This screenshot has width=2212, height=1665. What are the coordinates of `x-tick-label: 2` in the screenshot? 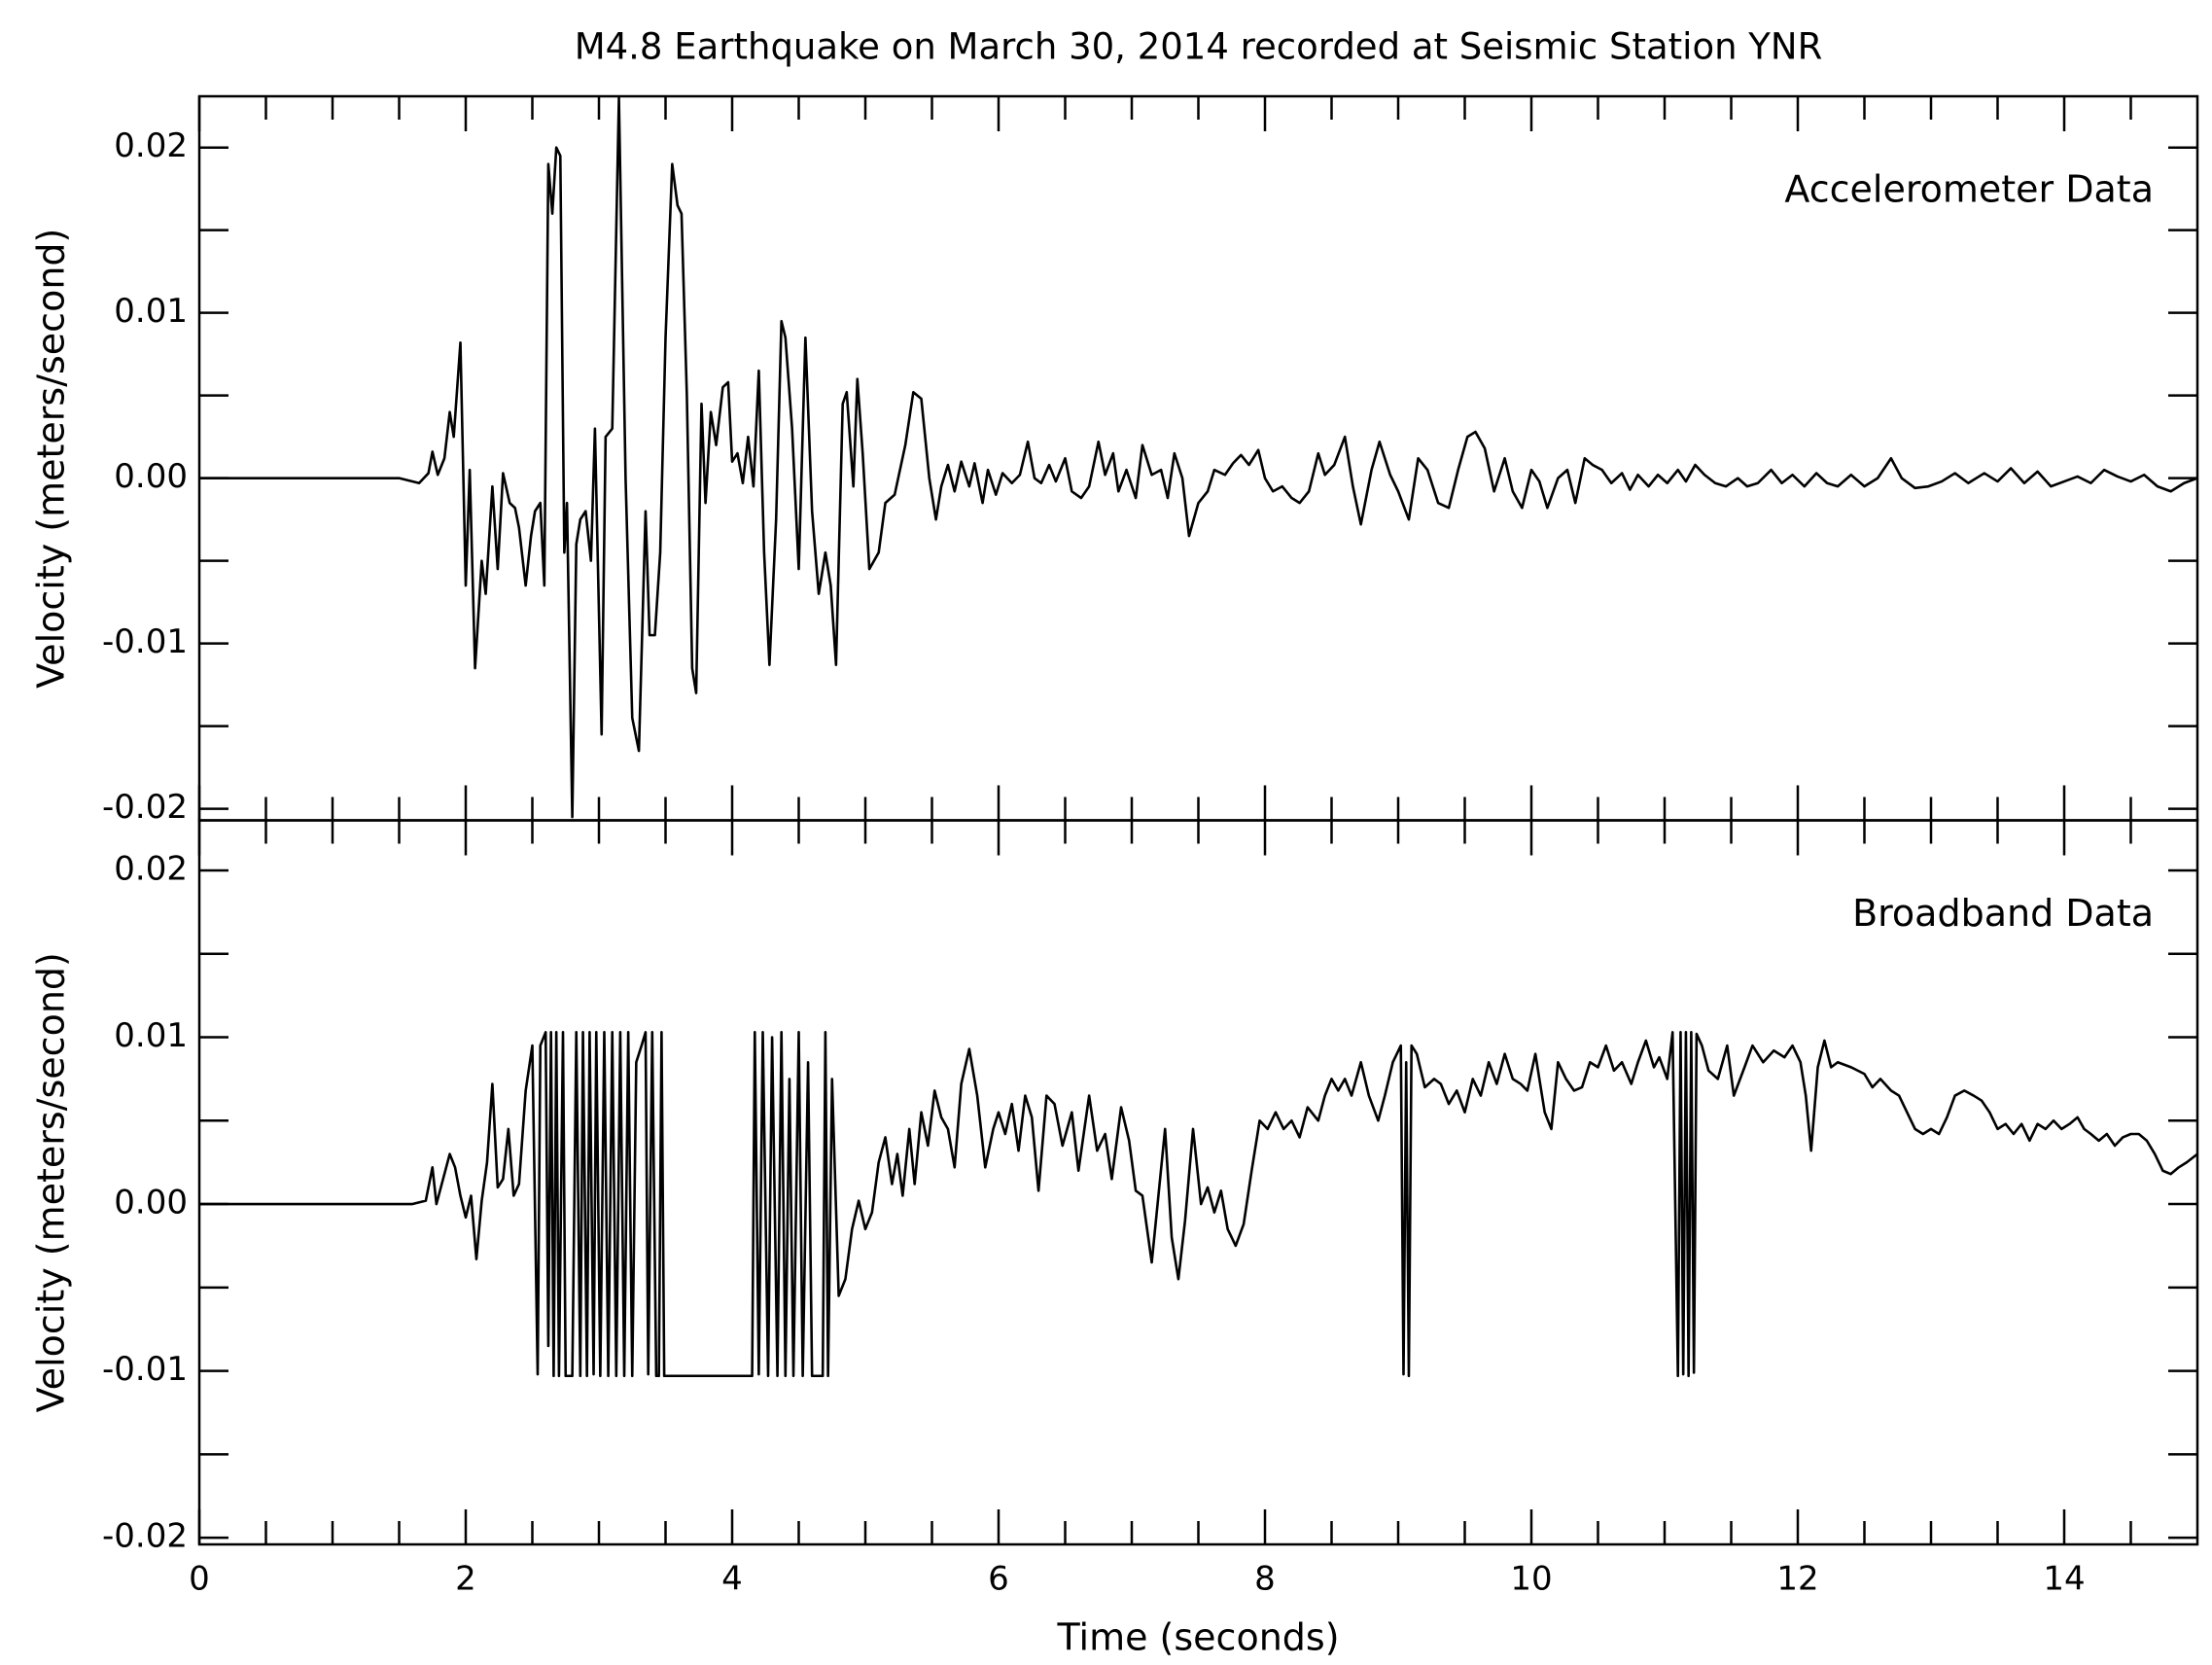 It's located at (465, 1579).